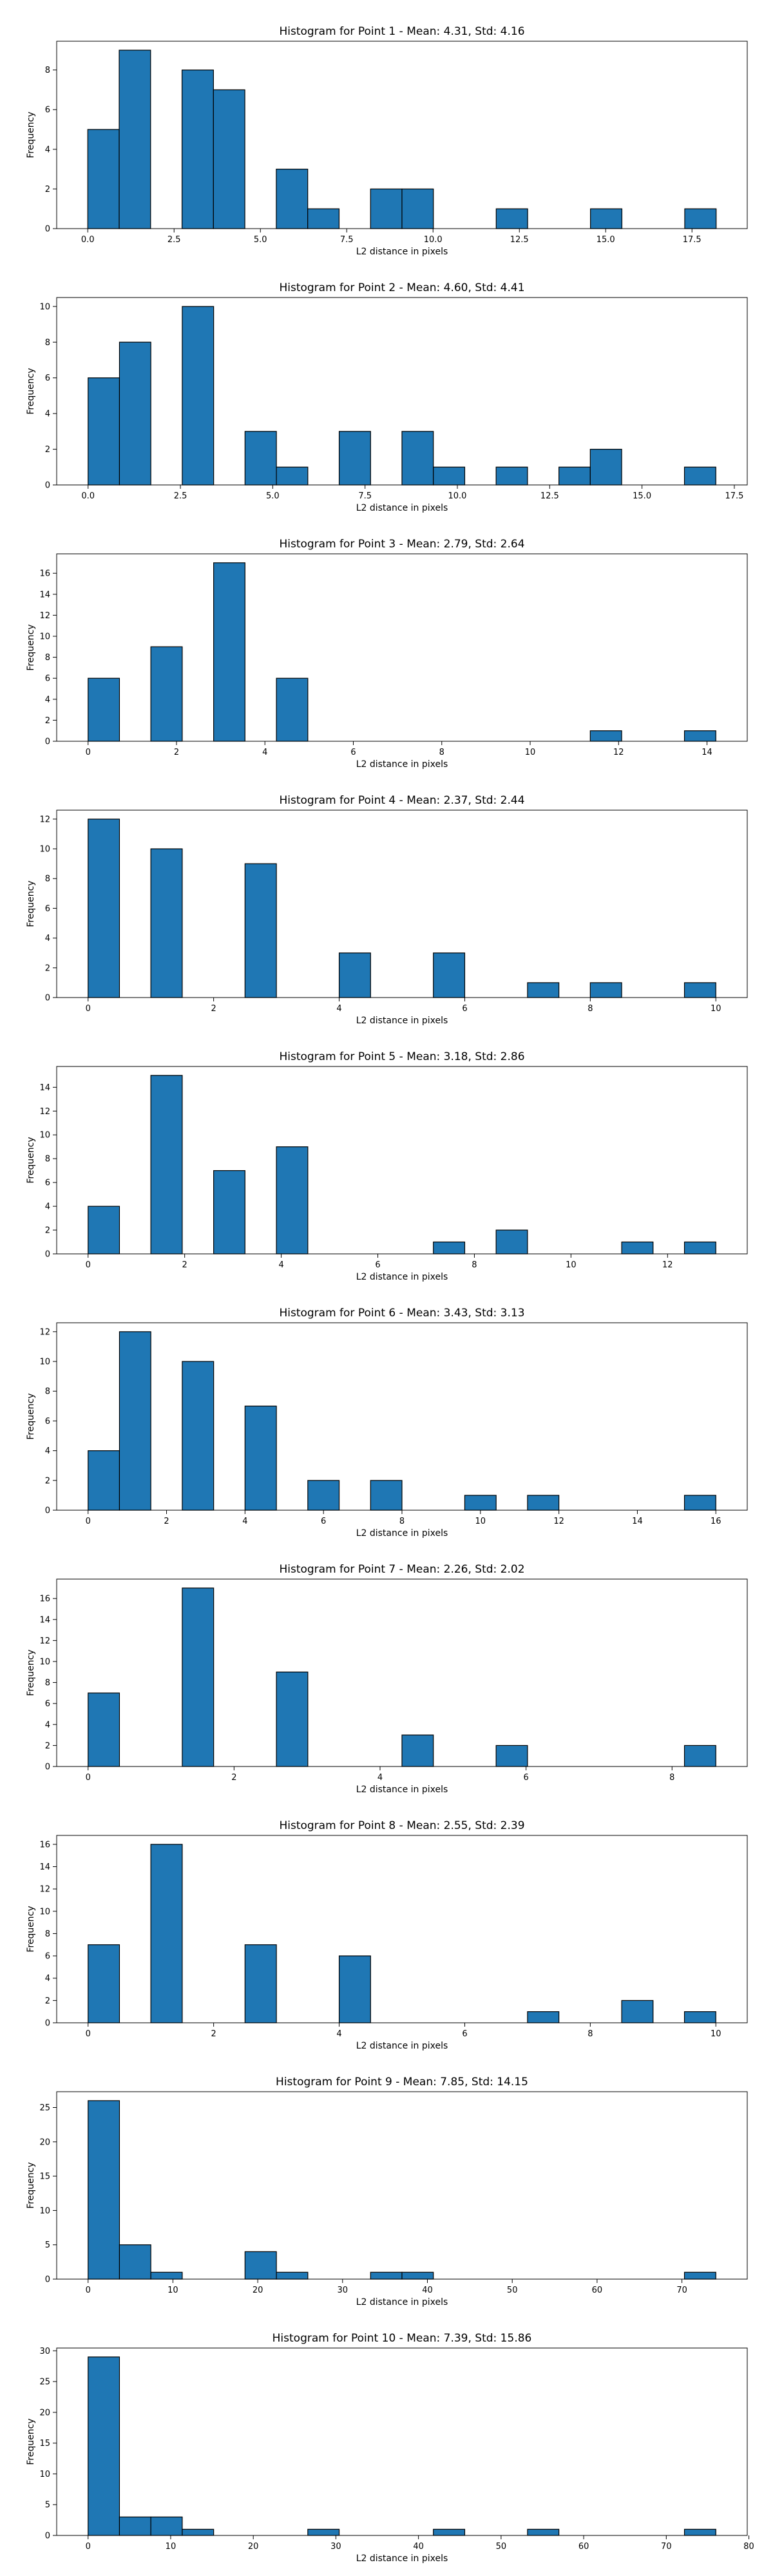 This screenshot has width=773, height=2576. What do you see at coordinates (465, 1009) in the screenshot?
I see `x-tick-label: 6` at bounding box center [465, 1009].